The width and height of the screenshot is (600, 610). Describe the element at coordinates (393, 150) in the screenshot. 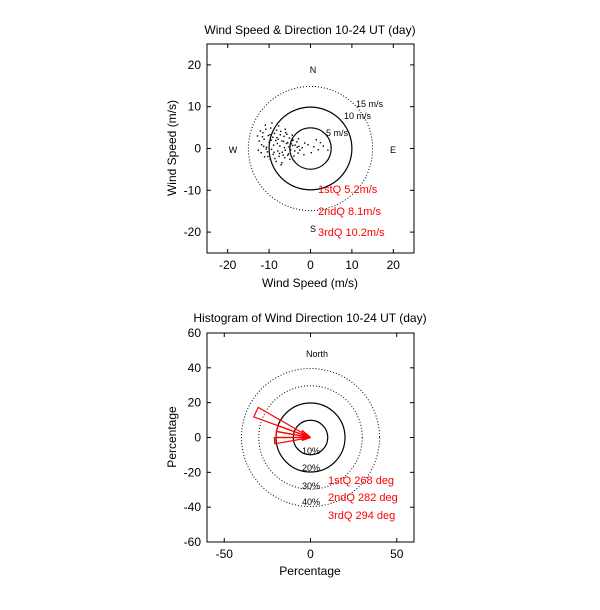

I see `compass-east: E` at that location.